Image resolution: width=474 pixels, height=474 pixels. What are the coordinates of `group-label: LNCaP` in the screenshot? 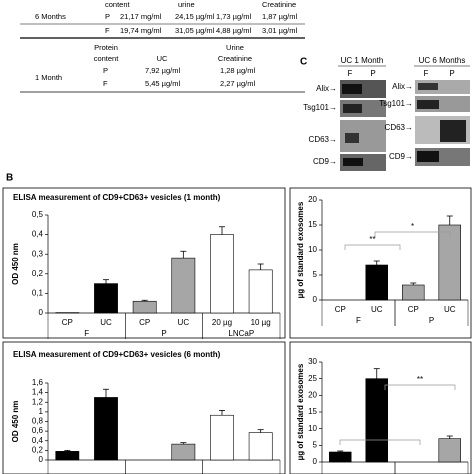 It's located at (241, 333).